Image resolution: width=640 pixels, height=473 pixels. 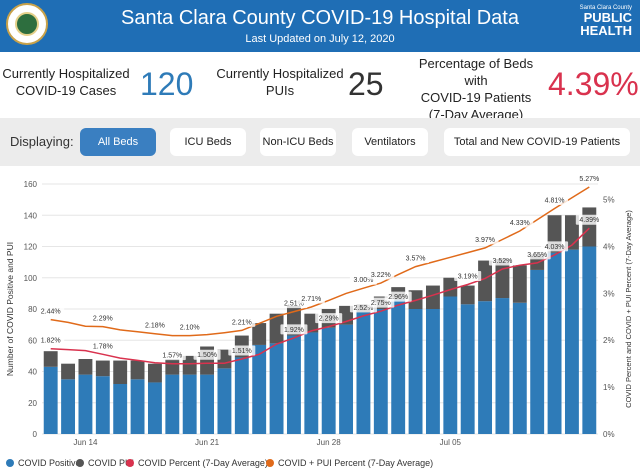 I want to click on y-axis-title: Number of COVID Positive and PUI, so click(x=10, y=309).